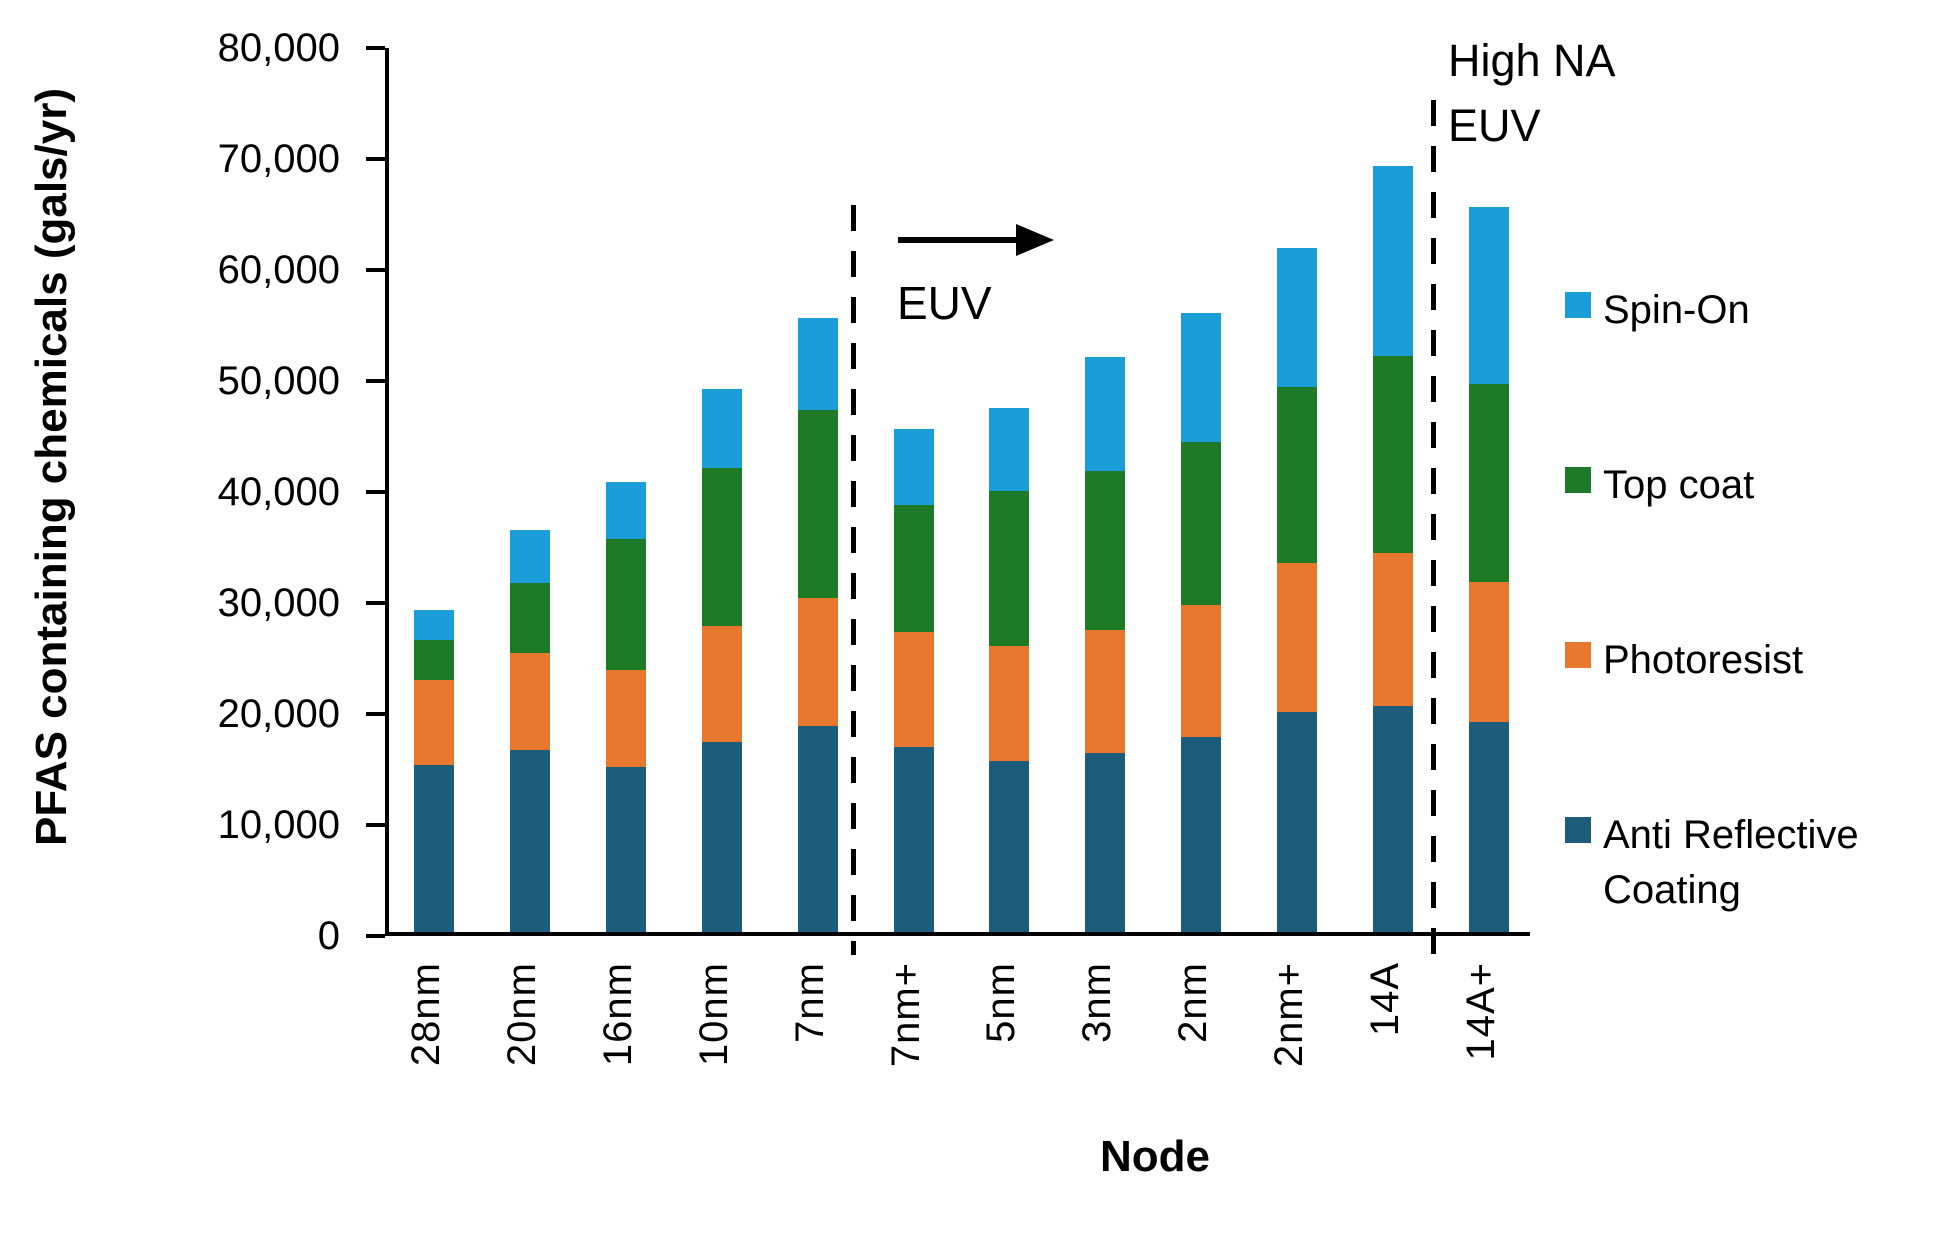  What do you see at coordinates (1297, 638) in the screenshot?
I see `bar-segment-2nm+-photoresist` at bounding box center [1297, 638].